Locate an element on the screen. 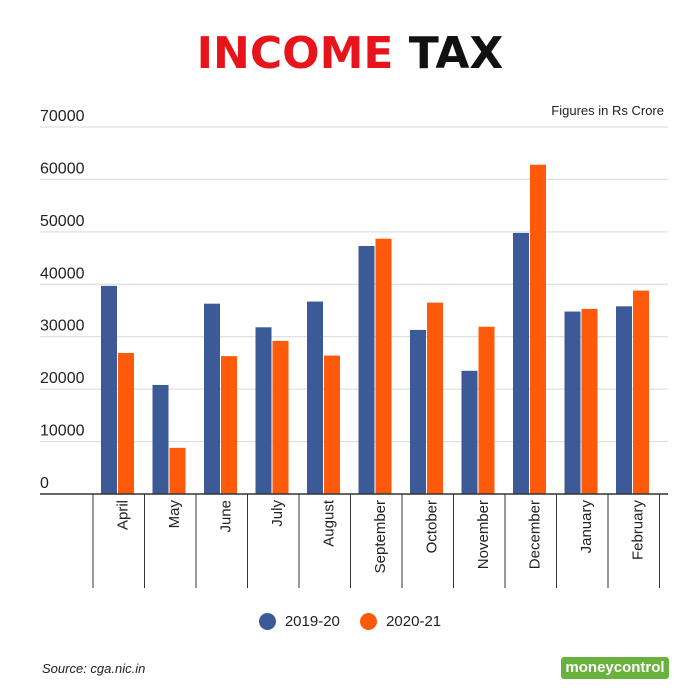 This screenshot has height=700, width=700. legend-label-2020-21: 2020-21 is located at coordinates (414, 621).